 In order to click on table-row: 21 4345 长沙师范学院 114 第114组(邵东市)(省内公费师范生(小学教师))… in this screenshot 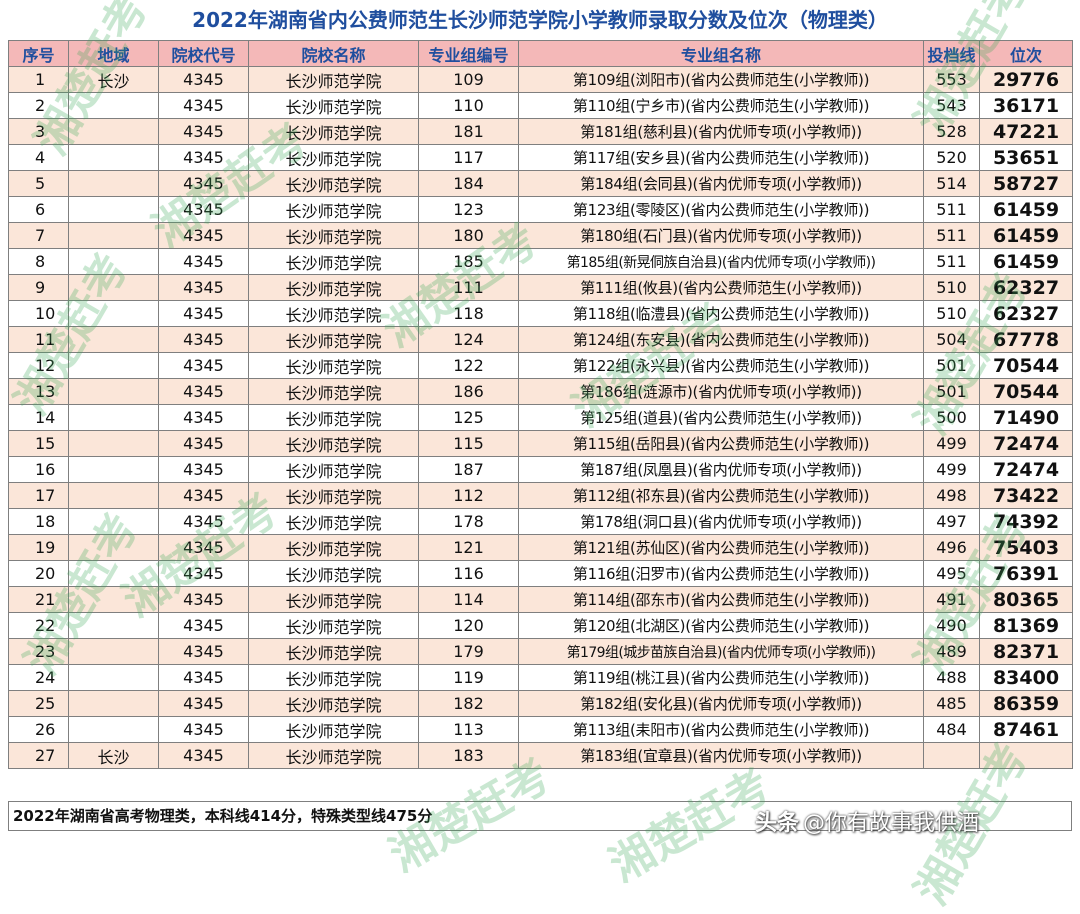, I will do `click(540, 599)`.